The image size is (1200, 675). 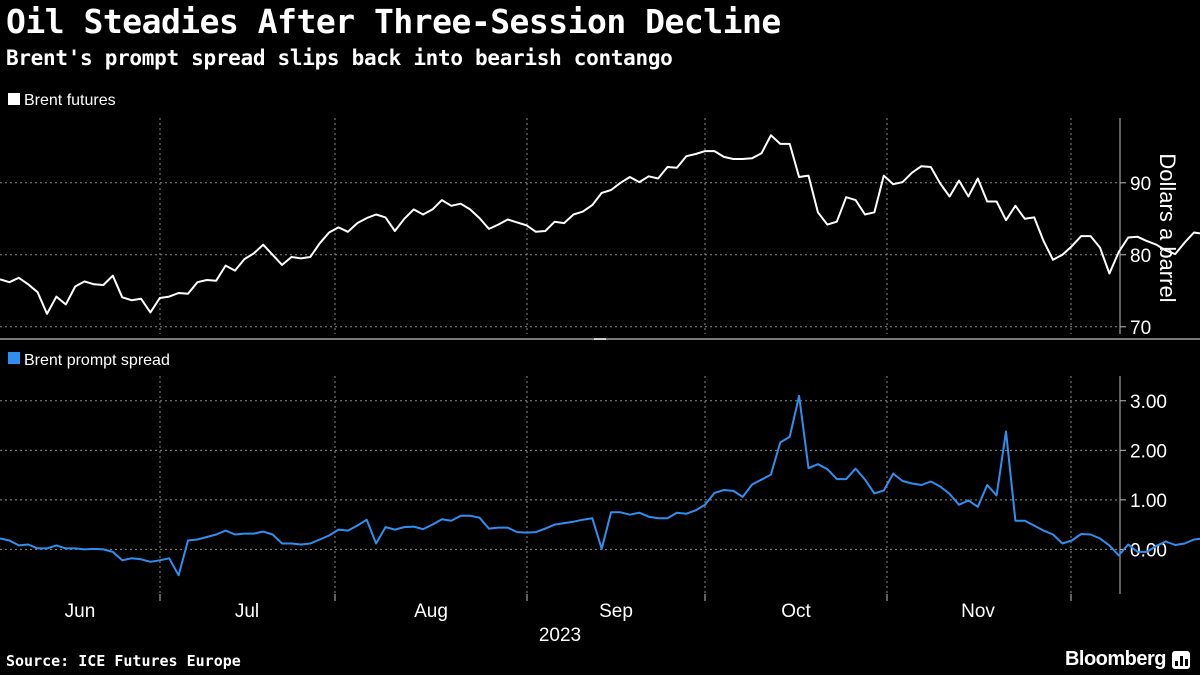 I want to click on bloomberg-terminal-icon, so click(x=1181, y=659).